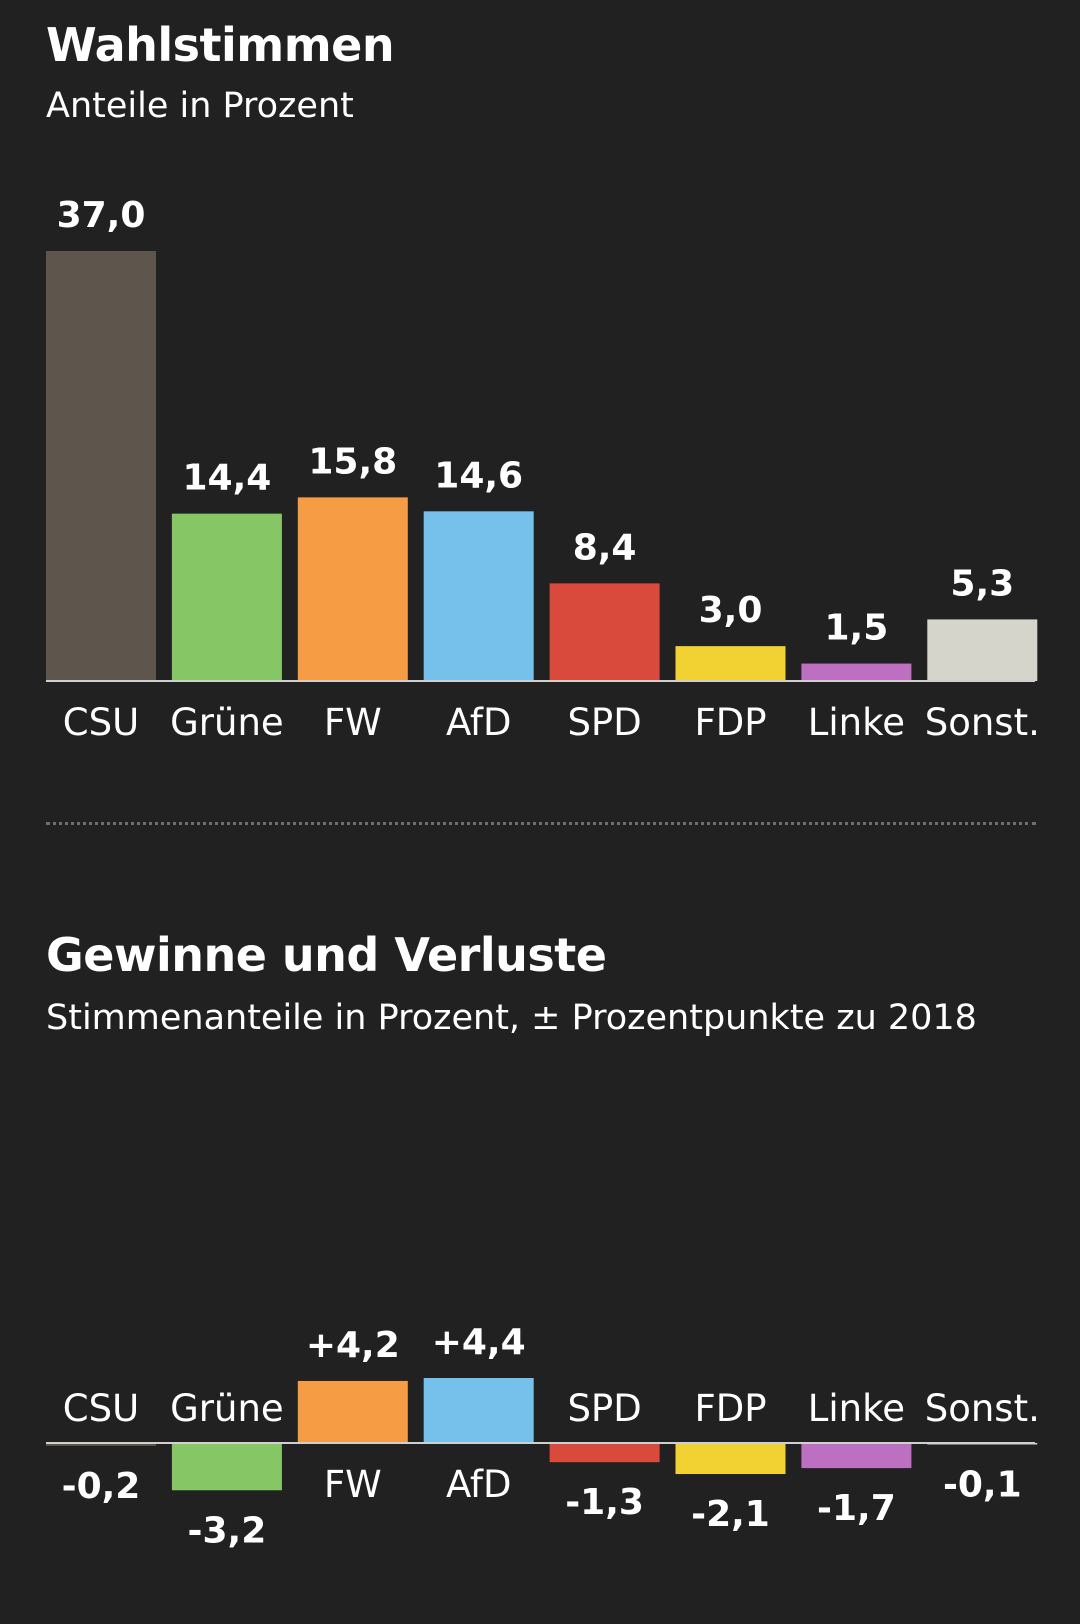 The width and height of the screenshot is (1080, 1624). I want to click on bar-change-fw, so click(352, 1411).